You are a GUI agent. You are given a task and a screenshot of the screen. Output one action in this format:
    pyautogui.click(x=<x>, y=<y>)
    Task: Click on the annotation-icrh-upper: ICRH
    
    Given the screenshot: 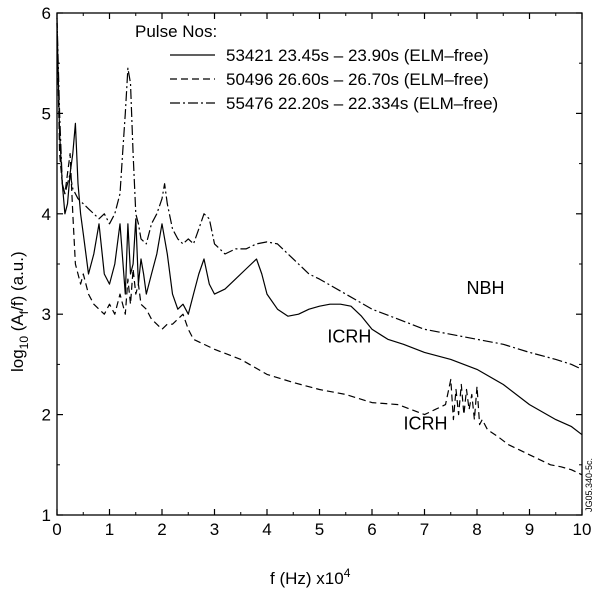 What is the action you would take?
    pyautogui.click(x=349, y=336)
    